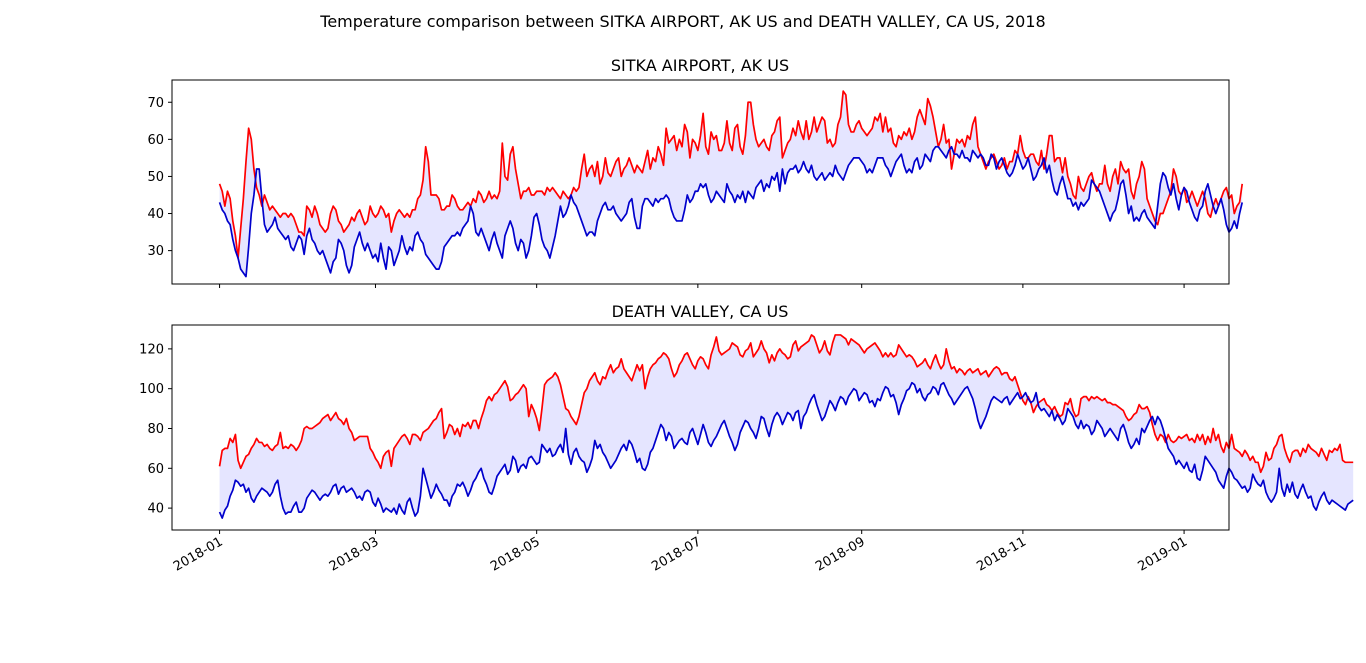  I want to click on y-tick-label: 50, so click(155, 177).